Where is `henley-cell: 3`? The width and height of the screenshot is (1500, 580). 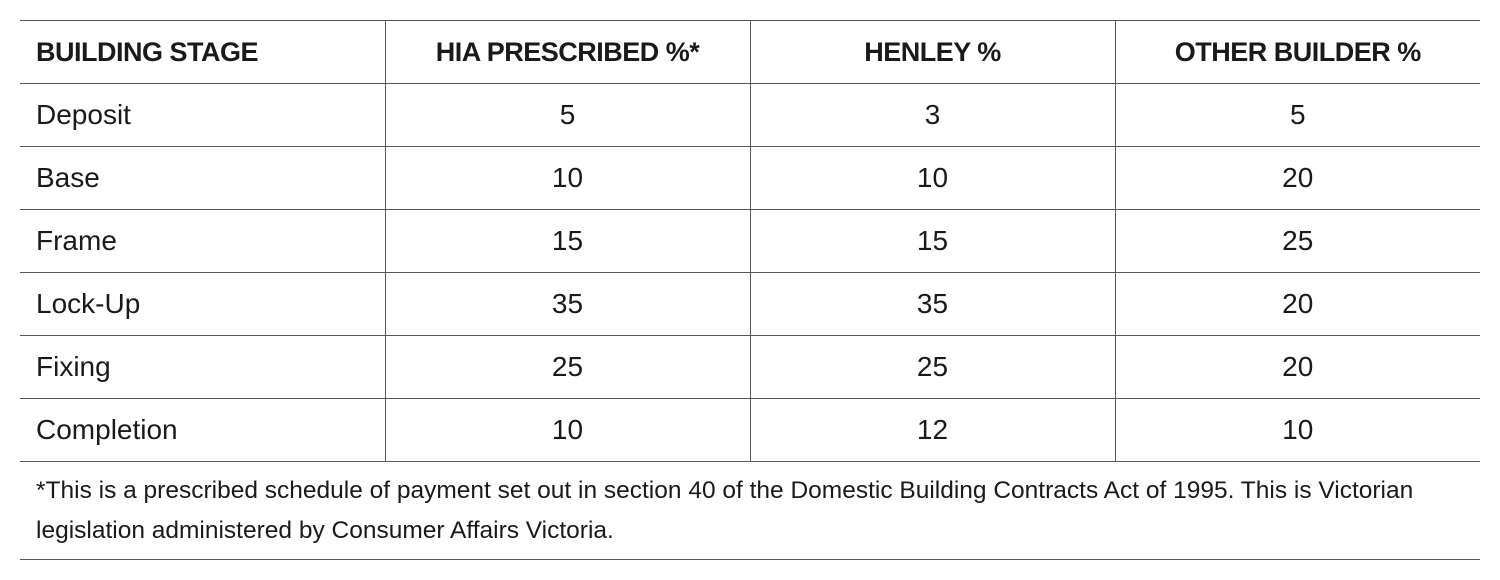
henley-cell: 3 is located at coordinates (932, 115).